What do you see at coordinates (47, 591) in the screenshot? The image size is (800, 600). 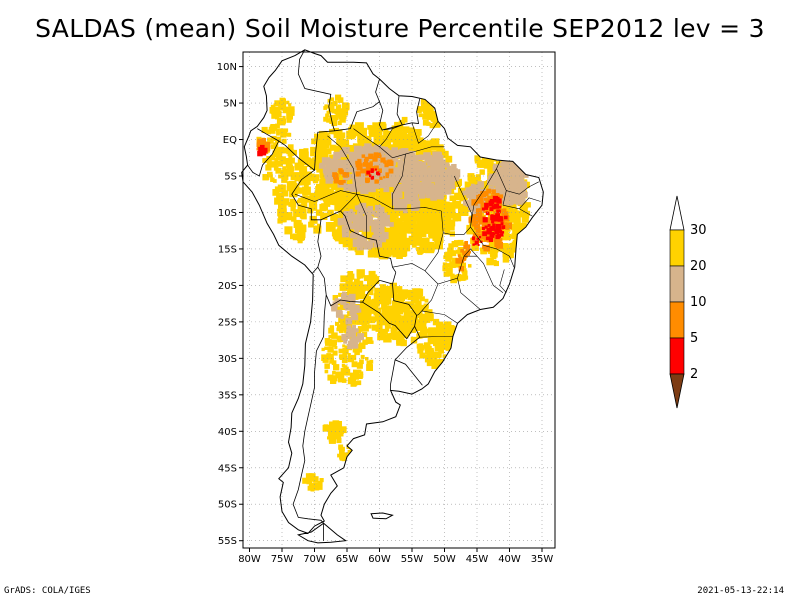 I see `footer-credit: GrADS: COLA/IGES` at bounding box center [47, 591].